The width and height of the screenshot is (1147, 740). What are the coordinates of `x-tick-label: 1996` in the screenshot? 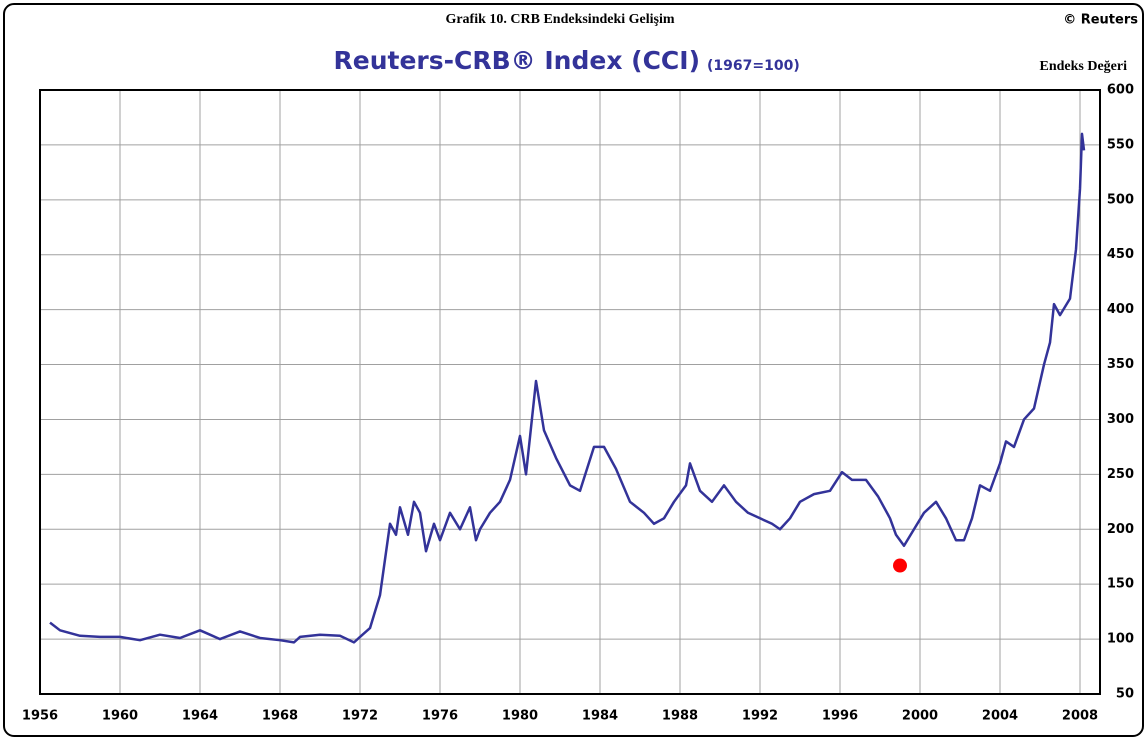 It's located at (840, 716).